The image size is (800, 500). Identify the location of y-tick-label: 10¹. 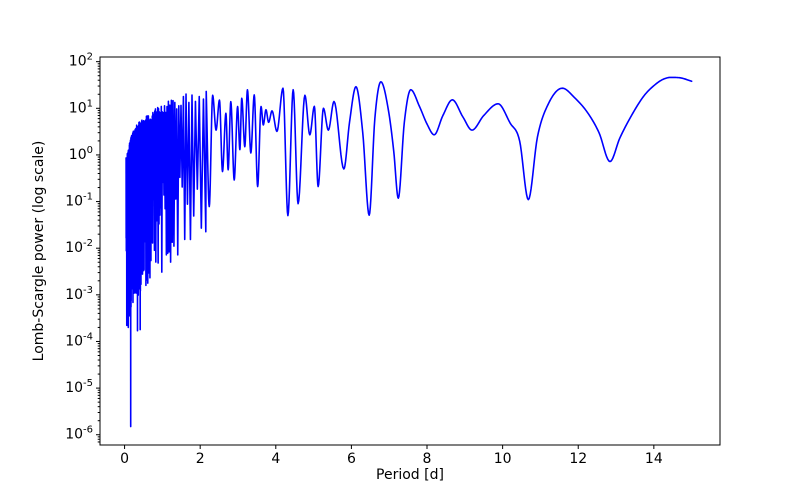
(81, 107).